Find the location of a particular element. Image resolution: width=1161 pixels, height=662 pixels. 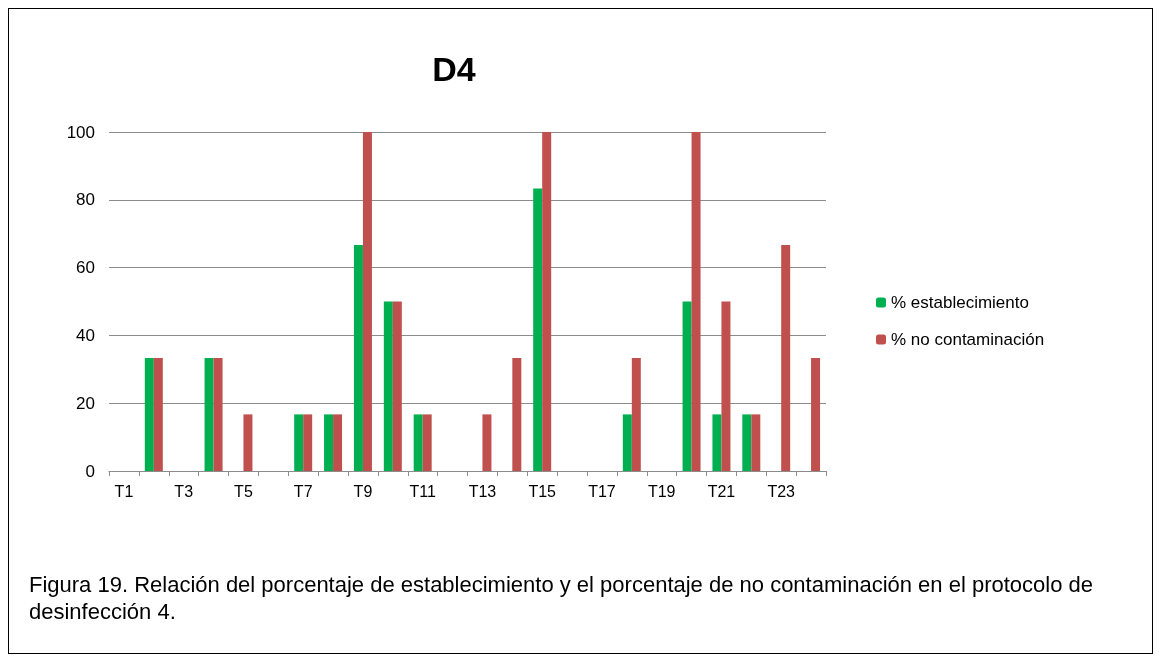

x-tick-label: T3 is located at coordinates (184, 491).